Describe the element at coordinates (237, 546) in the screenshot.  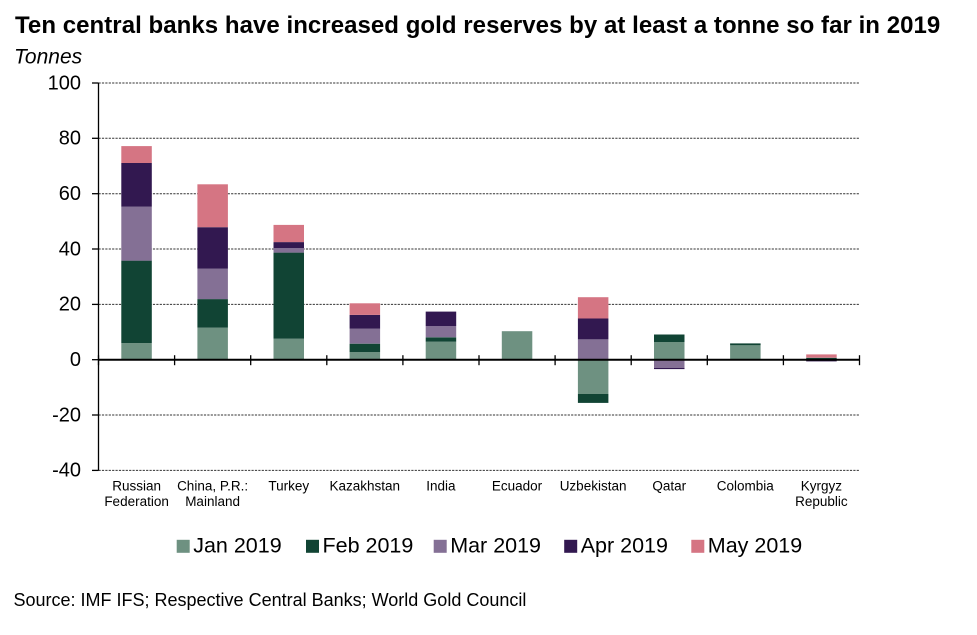
I see `svg-text: Jan 2019` at that location.